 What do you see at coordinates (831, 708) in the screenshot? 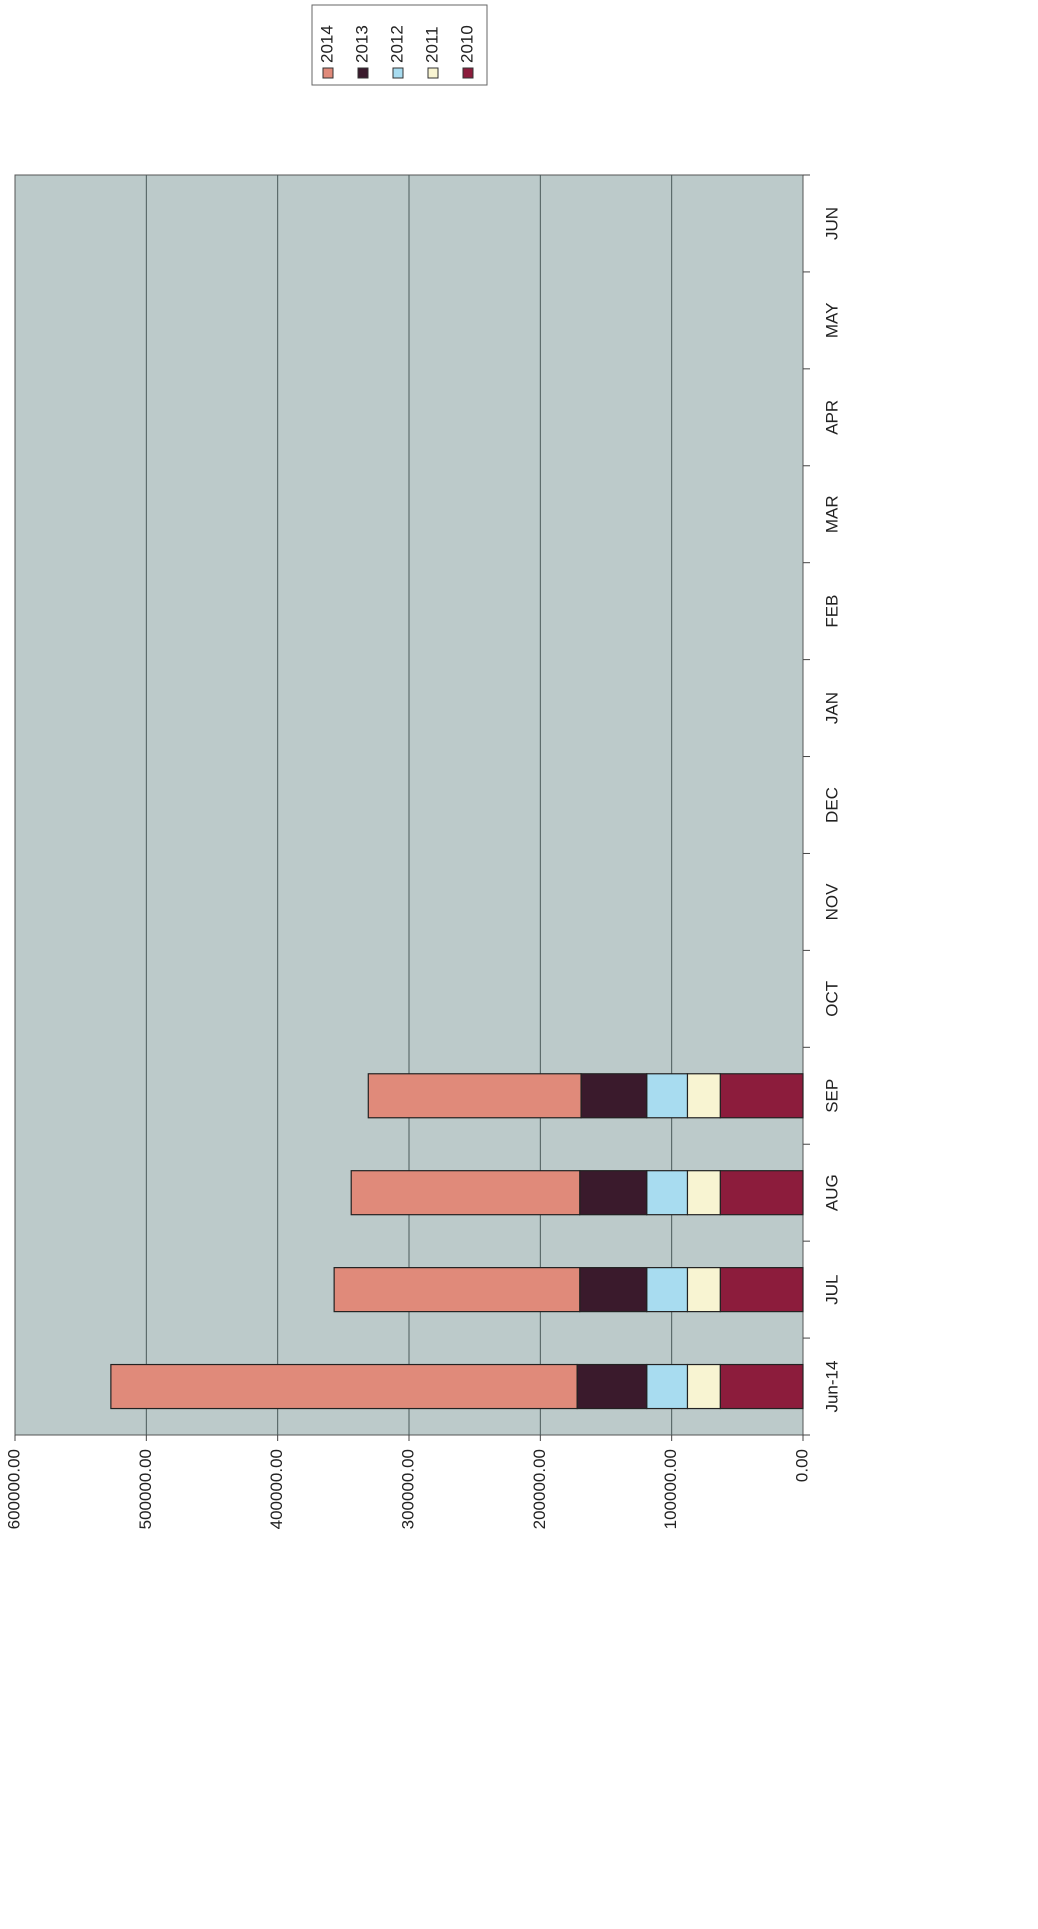
I see `x-tick-label: JAN` at bounding box center [831, 708].